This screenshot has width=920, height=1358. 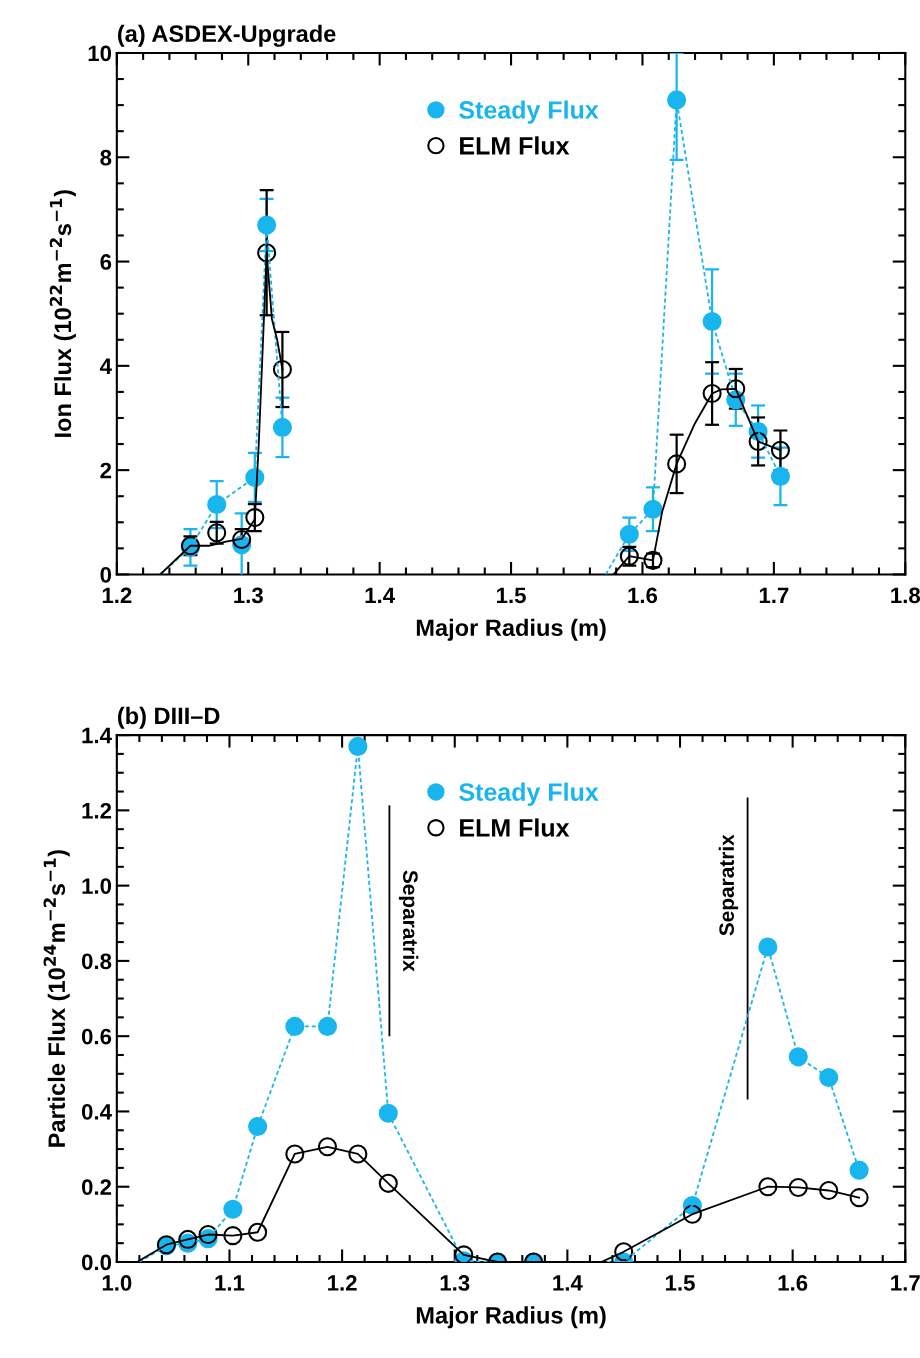 What do you see at coordinates (106, 574) in the screenshot?
I see `y-tick-label: 0` at bounding box center [106, 574].